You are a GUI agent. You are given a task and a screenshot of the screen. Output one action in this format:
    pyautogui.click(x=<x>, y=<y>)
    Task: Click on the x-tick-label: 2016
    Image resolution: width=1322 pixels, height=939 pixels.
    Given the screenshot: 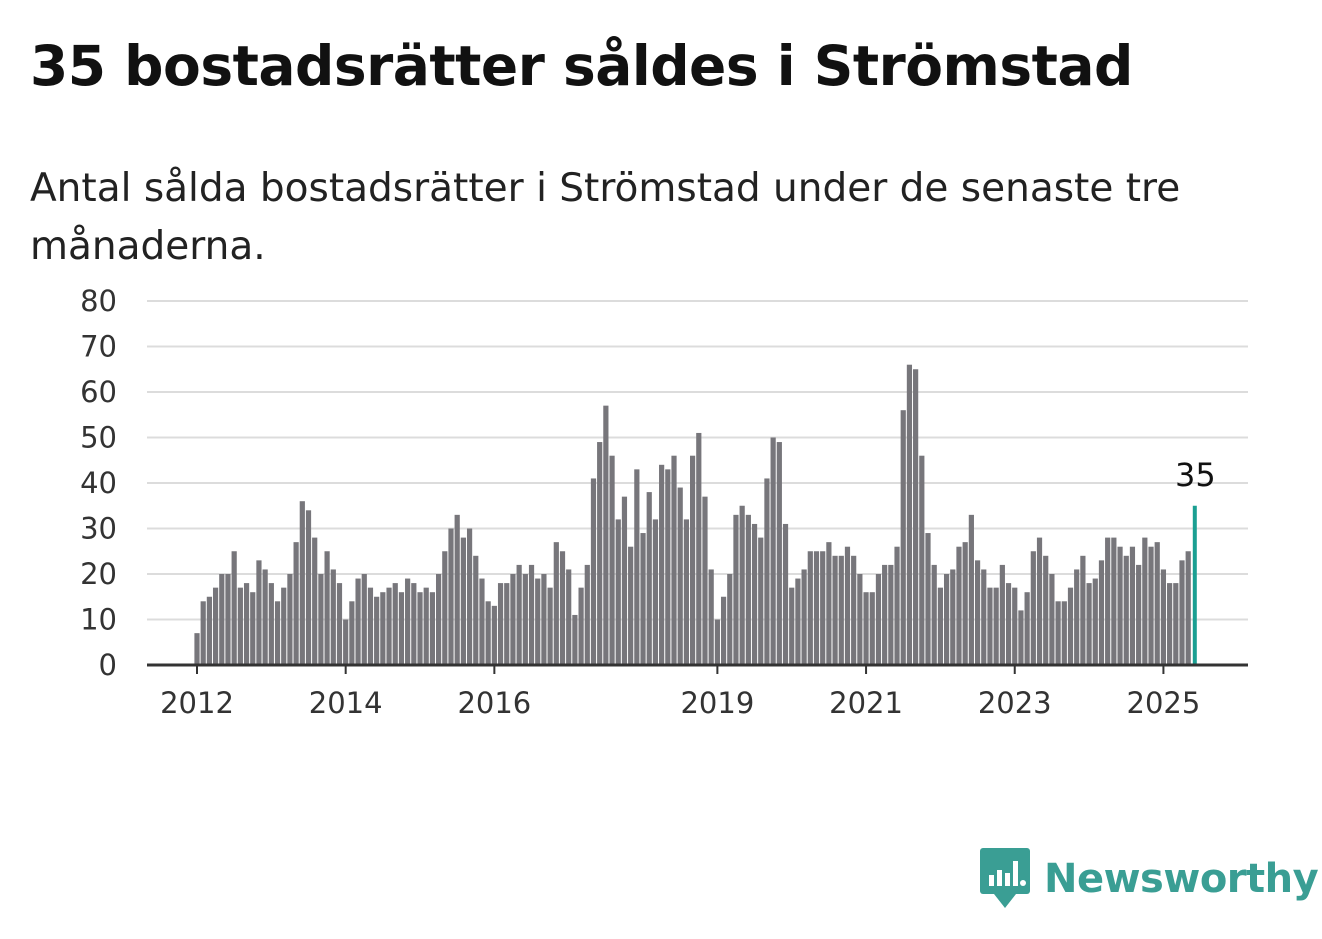 What is the action you would take?
    pyautogui.click(x=494, y=703)
    